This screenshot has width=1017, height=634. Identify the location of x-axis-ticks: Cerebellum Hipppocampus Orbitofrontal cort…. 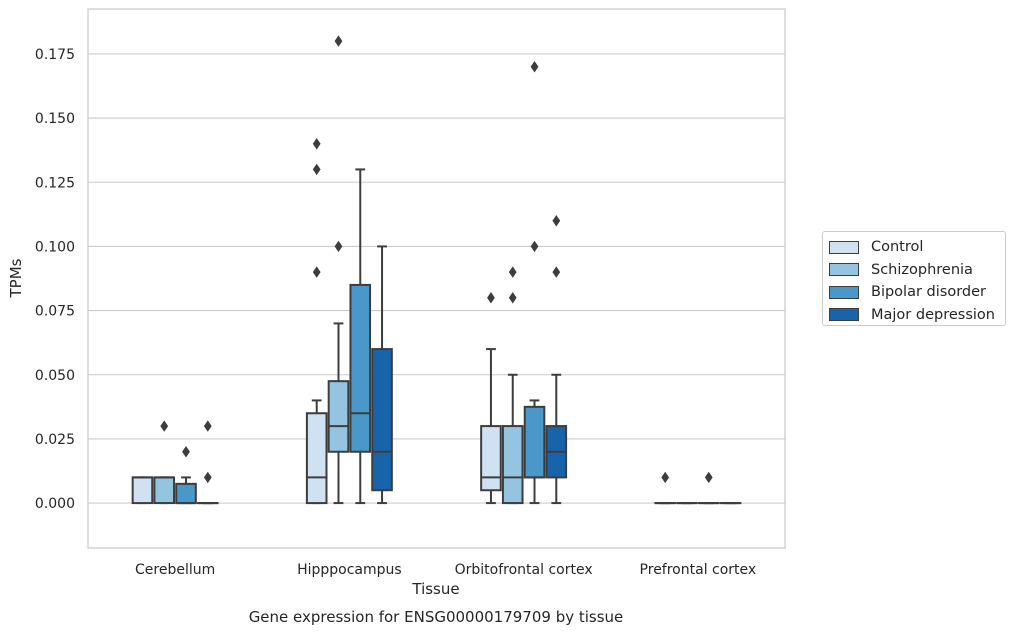
(445, 570).